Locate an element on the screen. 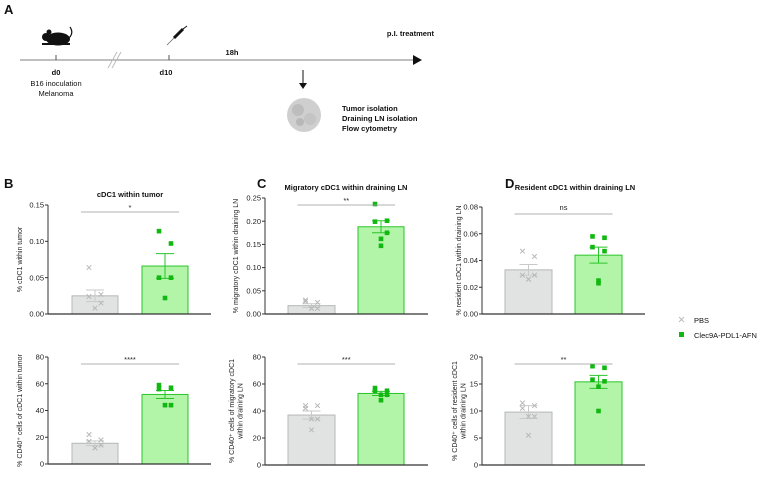 The height and width of the screenshot is (480, 777). y-axis-label-line: % CD40⁺ cells of cDC1 within tumor is located at coordinates (20, 410).